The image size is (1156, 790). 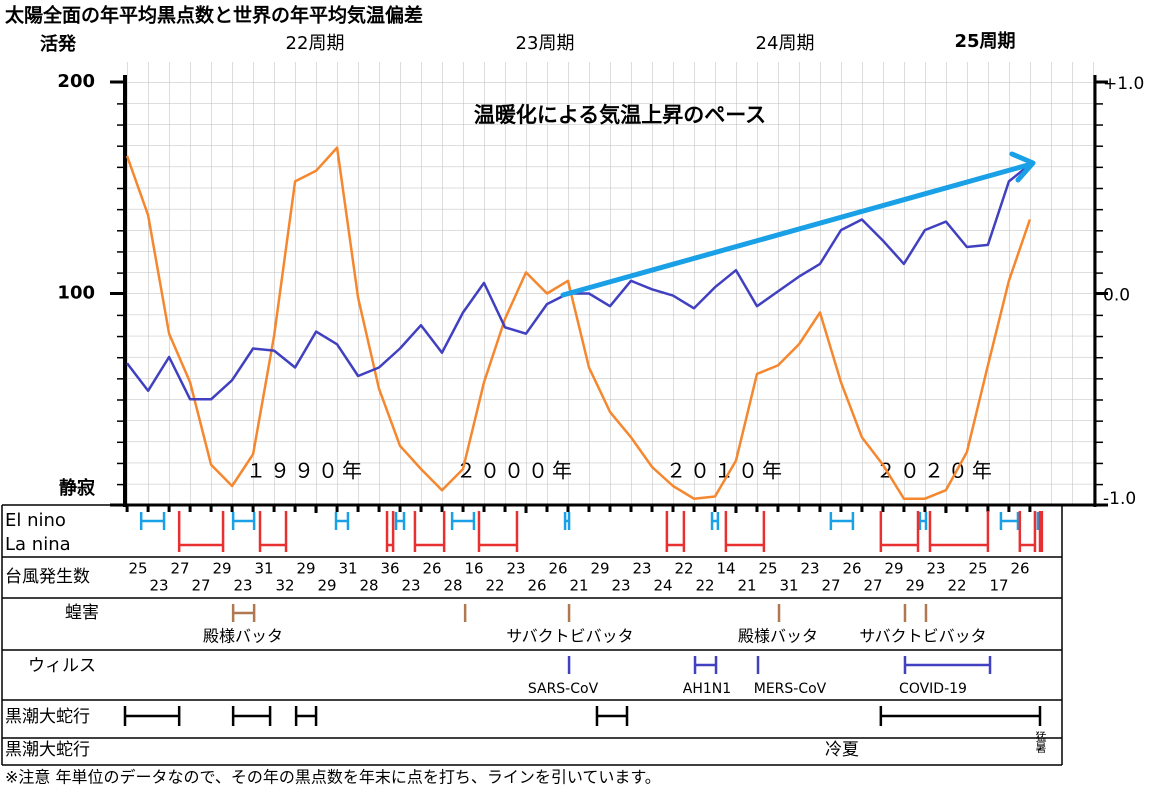 What do you see at coordinates (35, 520) in the screenshot?
I see `row-label: El nino` at bounding box center [35, 520].